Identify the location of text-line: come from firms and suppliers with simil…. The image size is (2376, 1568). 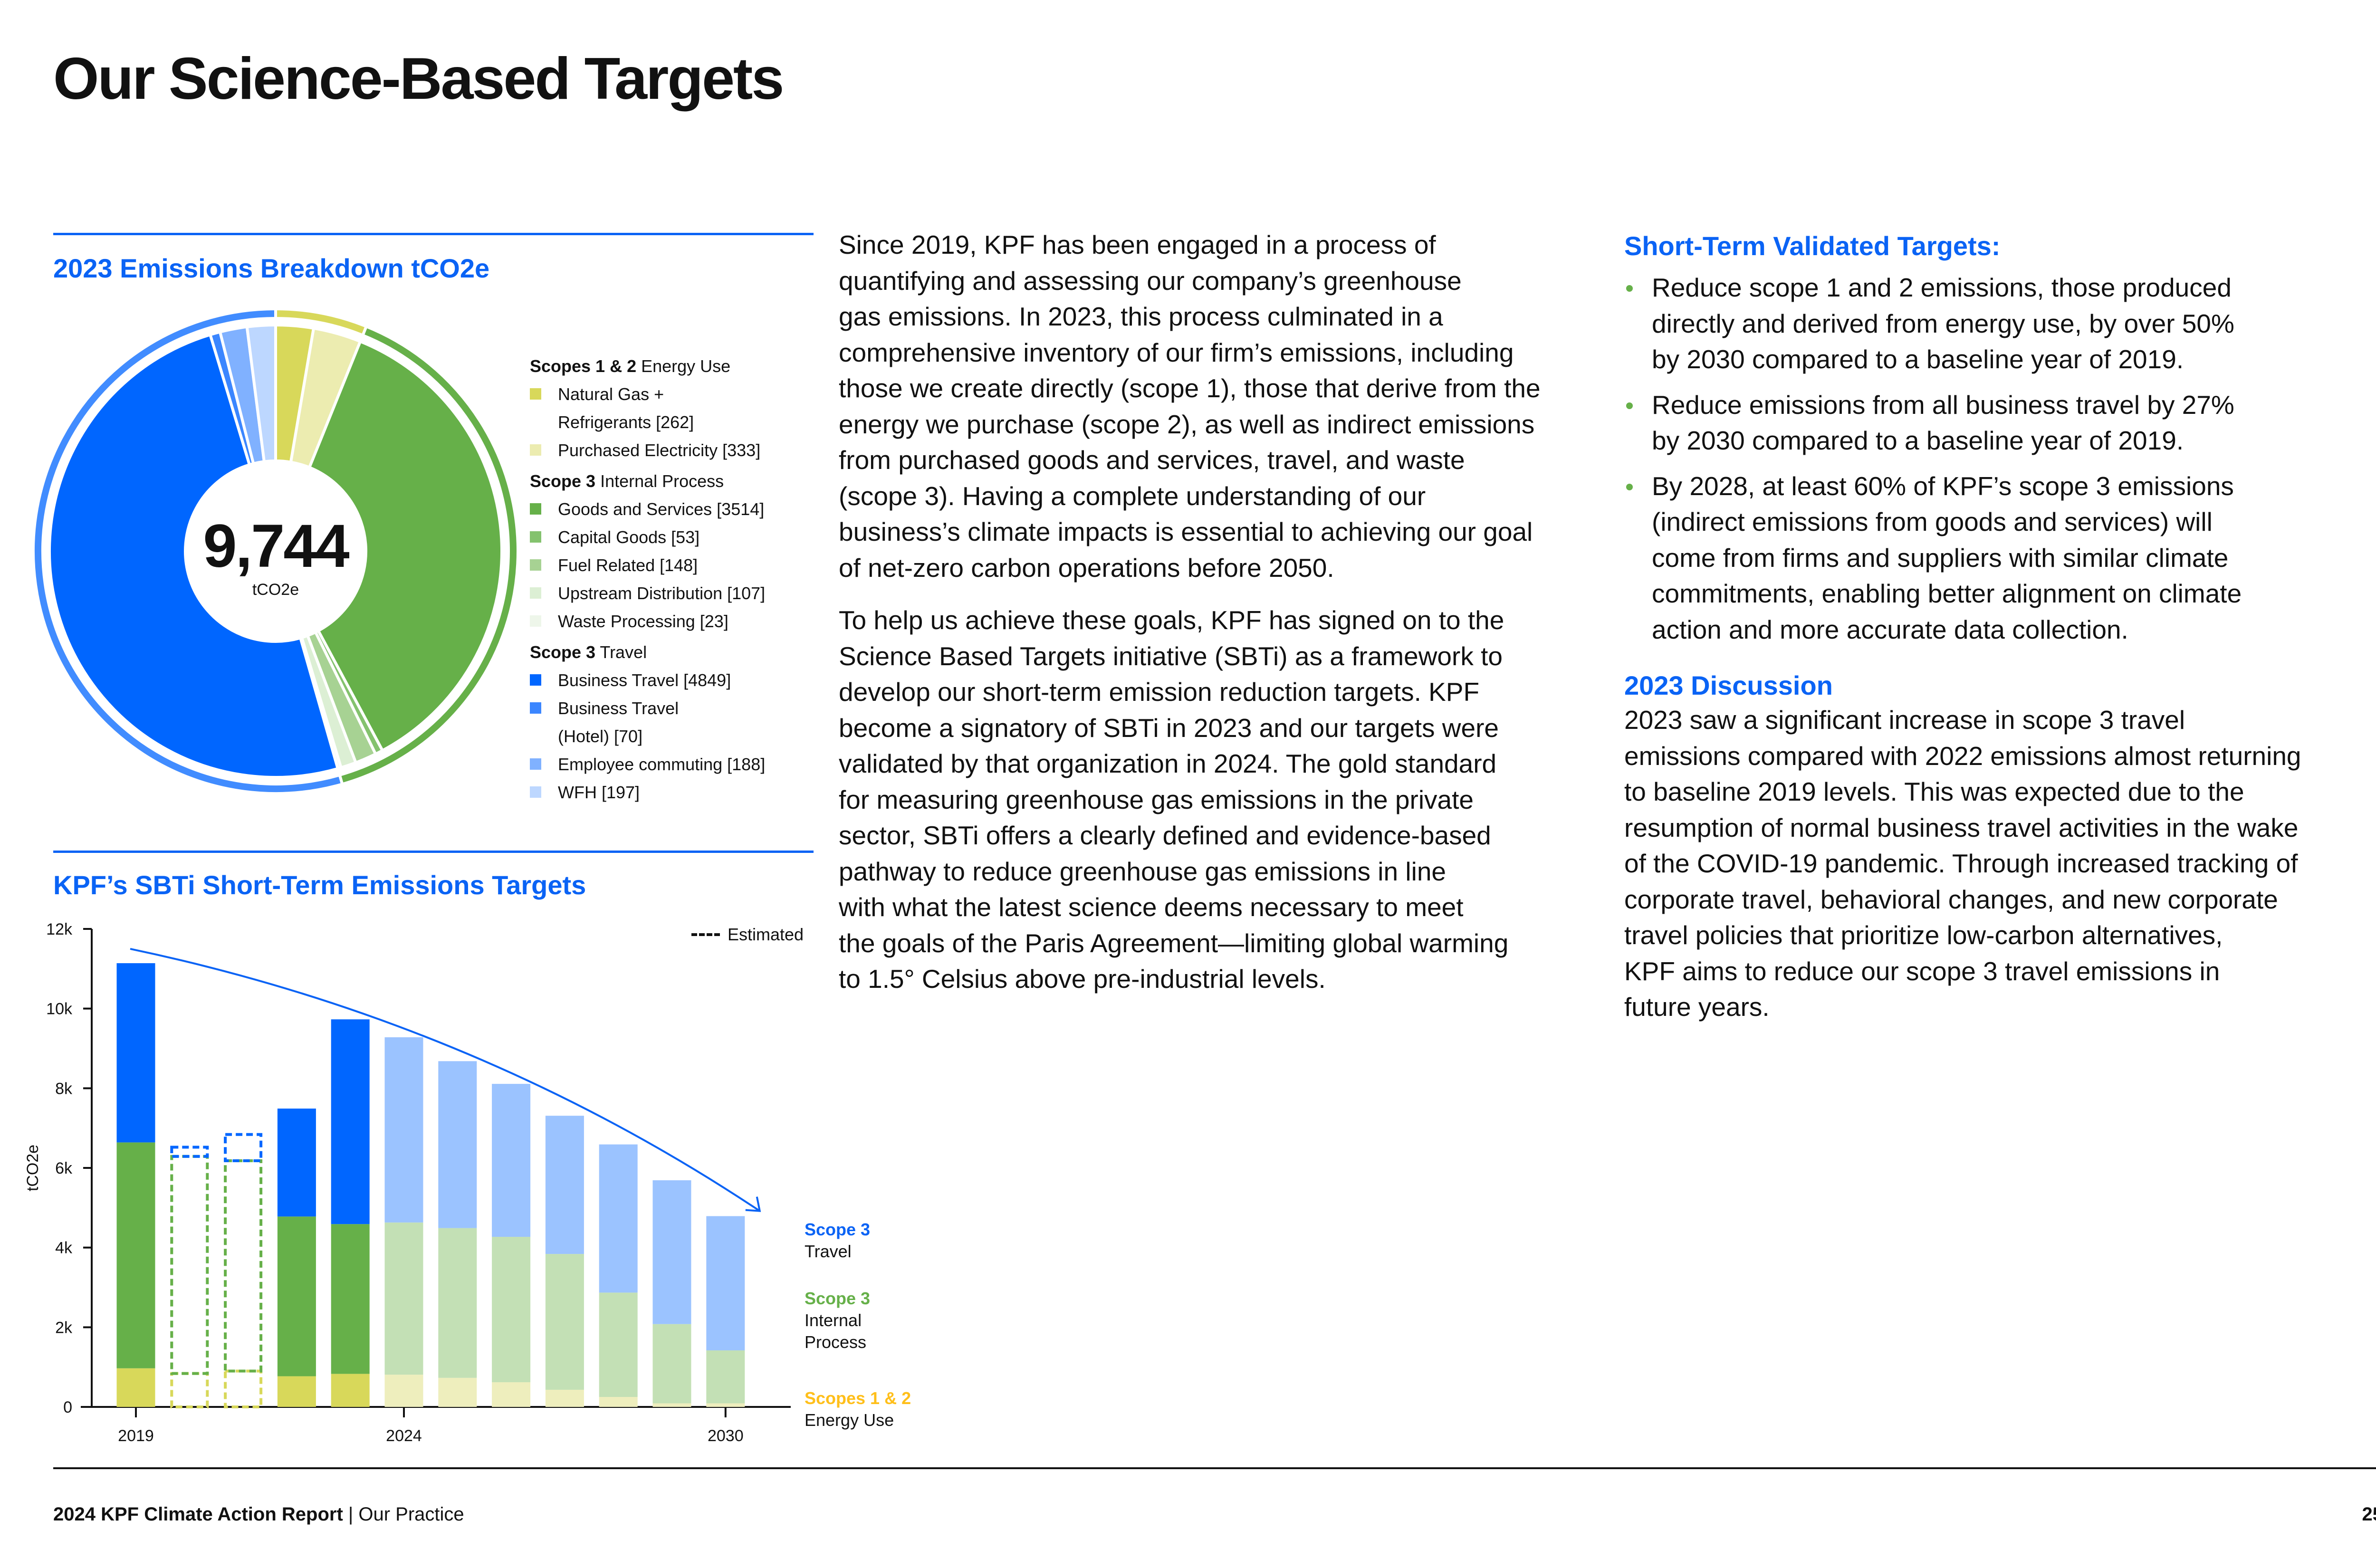
(1940, 558).